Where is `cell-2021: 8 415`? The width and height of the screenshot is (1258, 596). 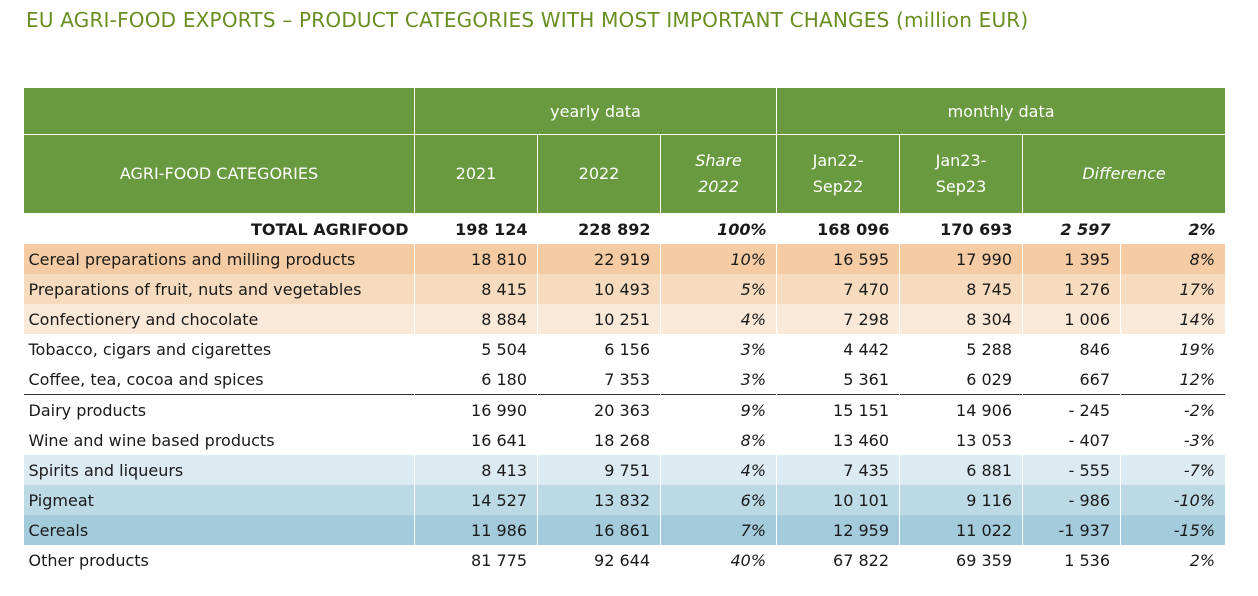 cell-2021: 8 415 is located at coordinates (476, 289).